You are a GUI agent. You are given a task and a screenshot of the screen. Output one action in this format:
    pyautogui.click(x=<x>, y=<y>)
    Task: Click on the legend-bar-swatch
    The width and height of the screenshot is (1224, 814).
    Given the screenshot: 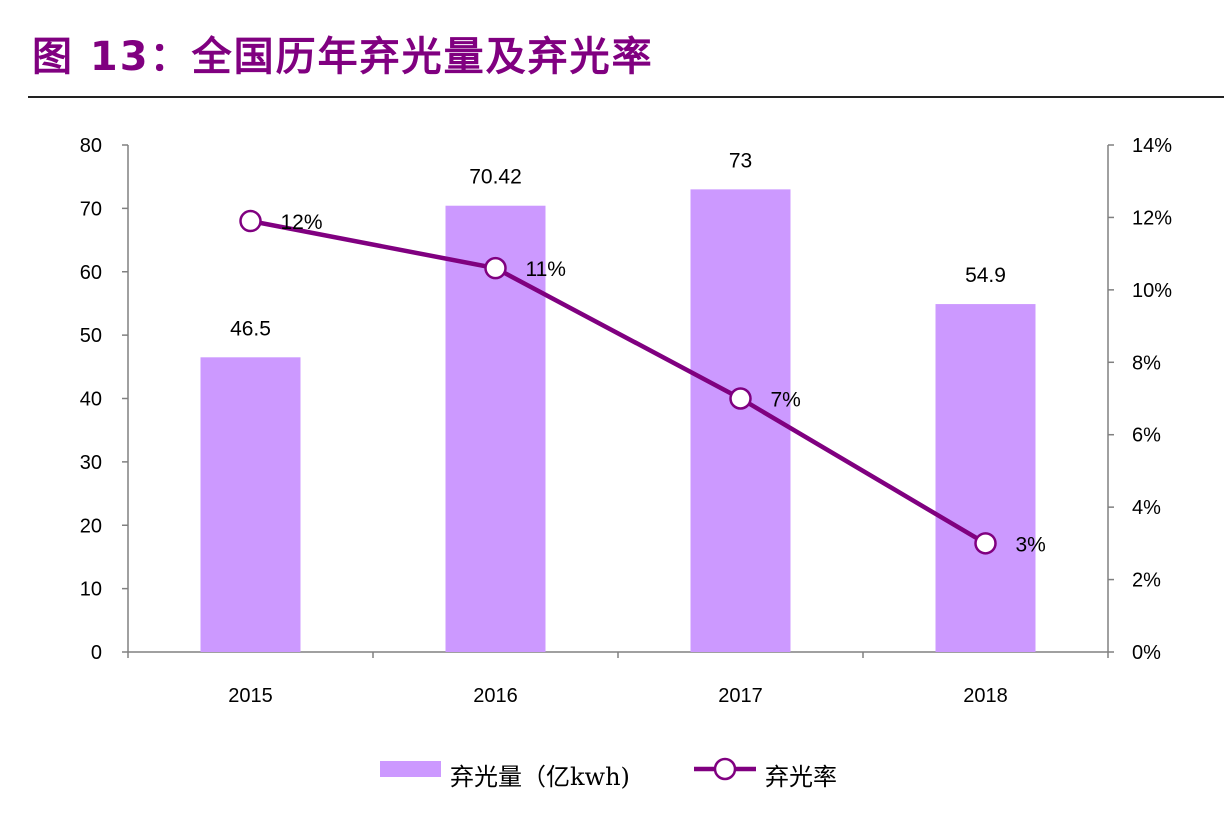 What is the action you would take?
    pyautogui.click(x=410, y=769)
    